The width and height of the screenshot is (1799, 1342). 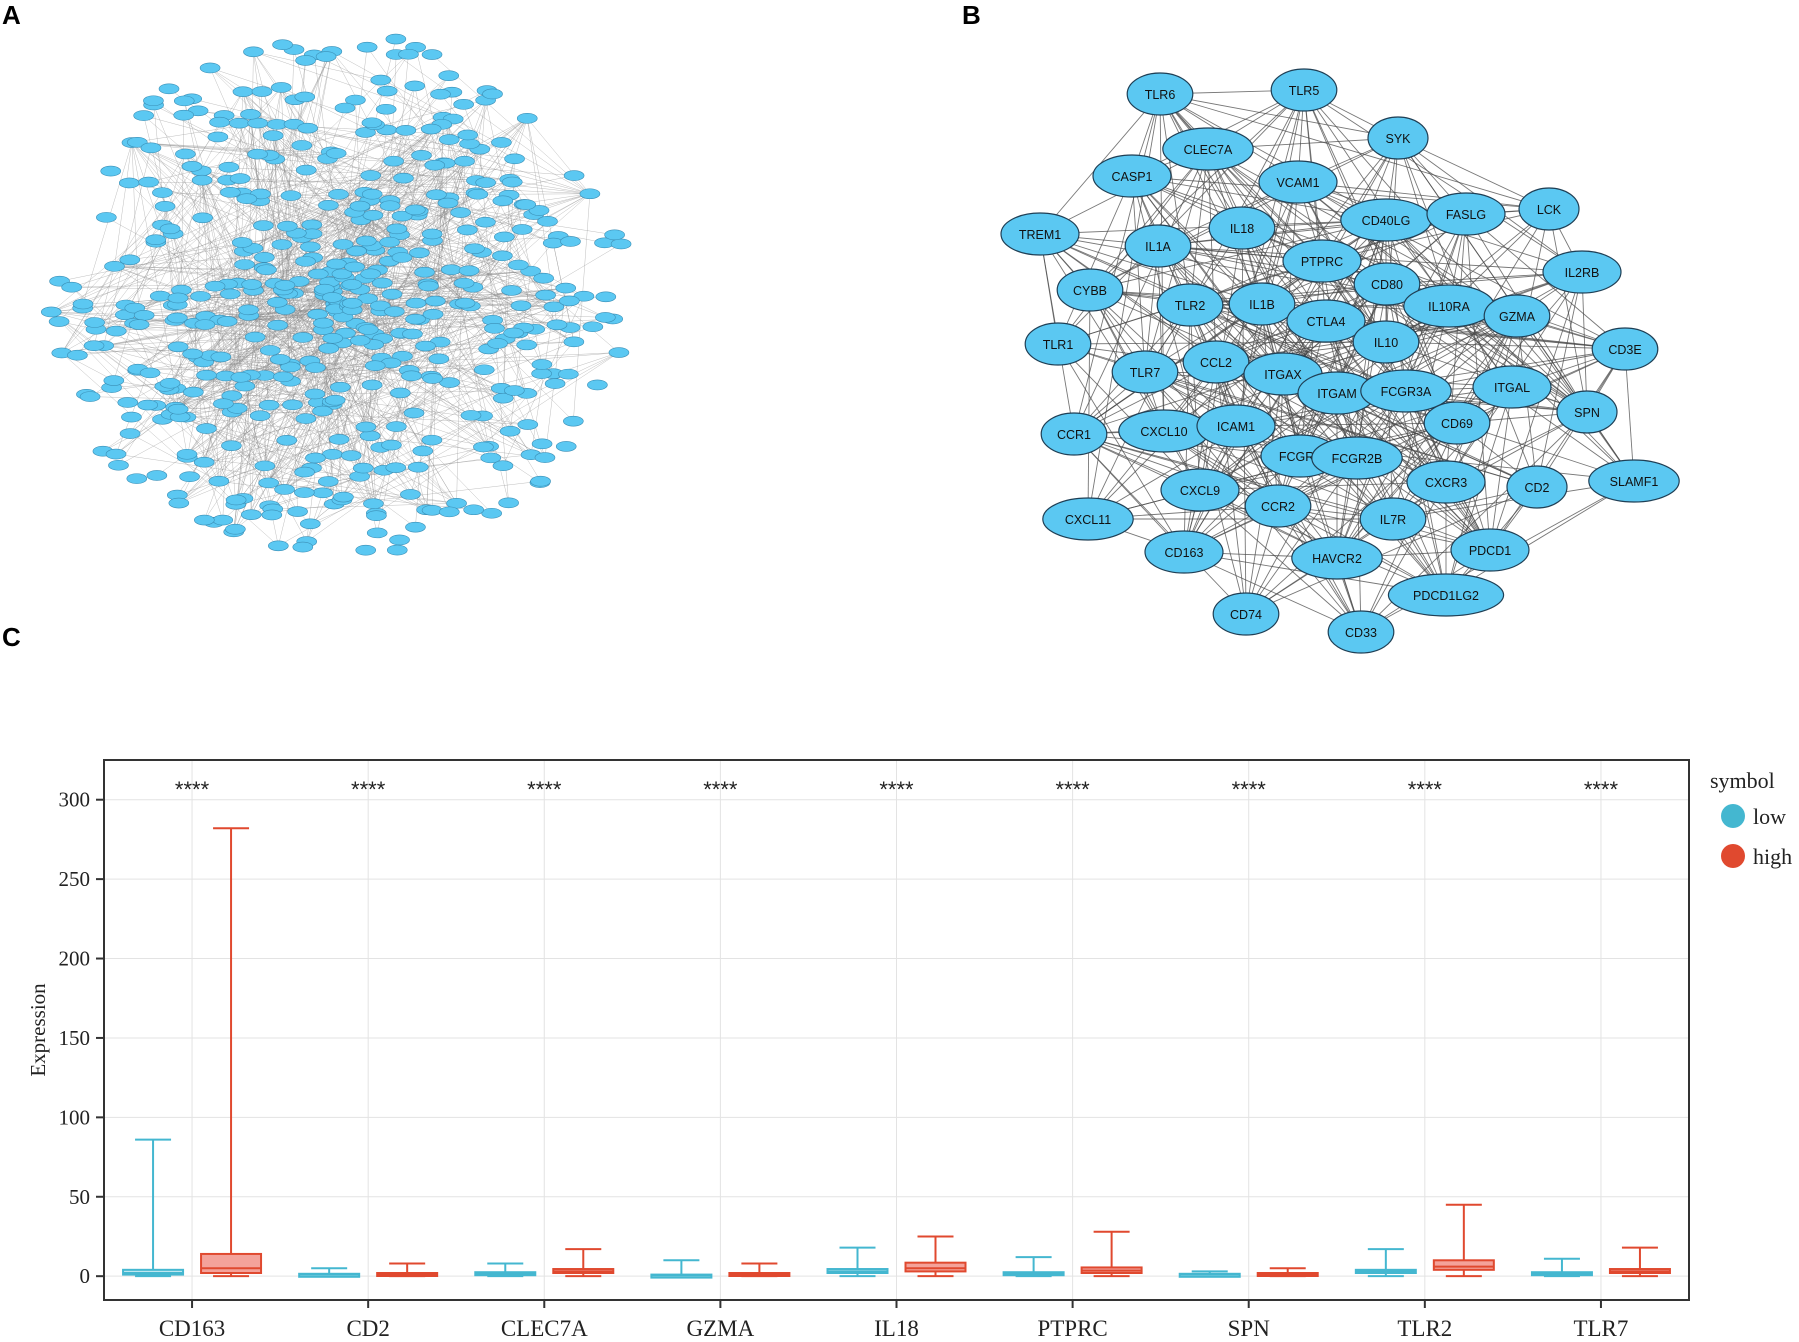 What do you see at coordinates (1242, 228) in the screenshot?
I see `gene-node-il18: IL18` at bounding box center [1242, 228].